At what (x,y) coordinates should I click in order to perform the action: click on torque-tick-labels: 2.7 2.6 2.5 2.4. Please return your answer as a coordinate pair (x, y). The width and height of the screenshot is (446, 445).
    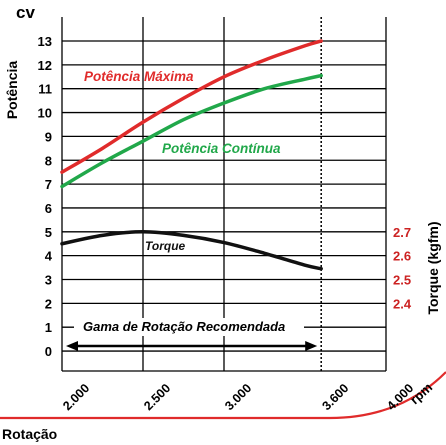
    Looking at the image, I should click on (402, 268).